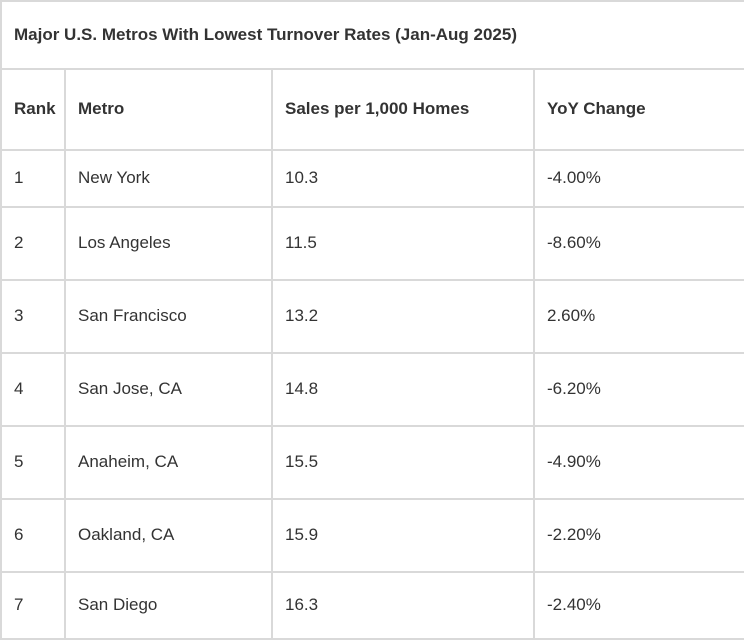  What do you see at coordinates (639, 244) in the screenshot?
I see `yoy-change-cell: -8.60%` at bounding box center [639, 244].